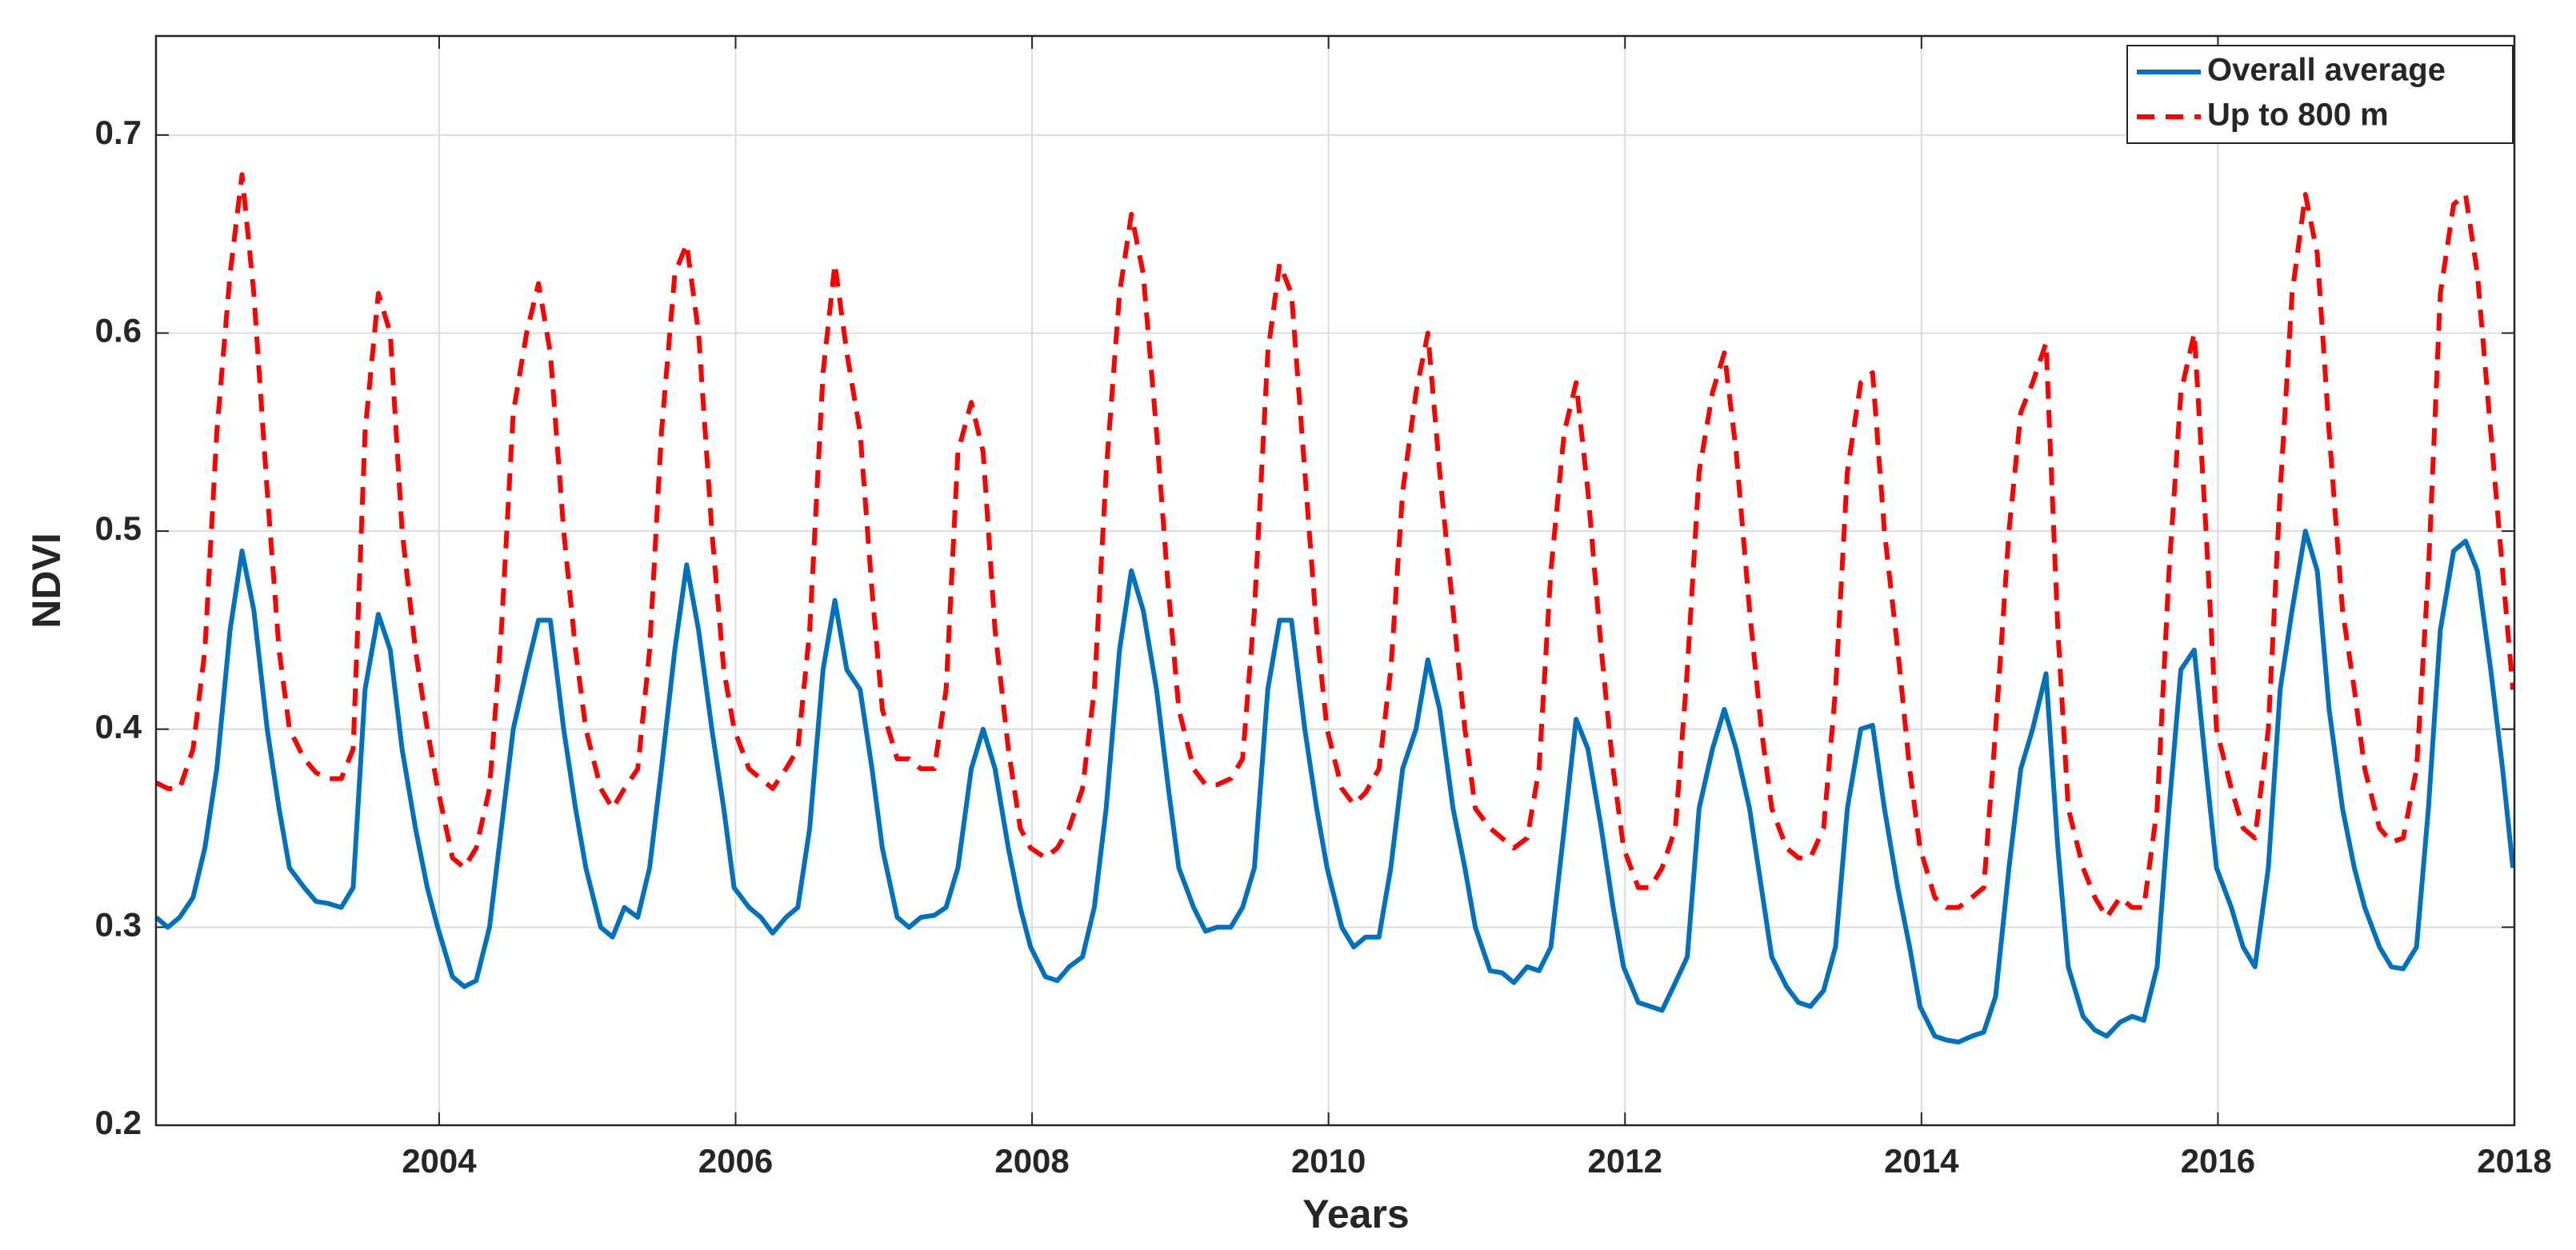 The image size is (2576, 1250). I want to click on y-tick-label: 0.5, so click(118, 528).